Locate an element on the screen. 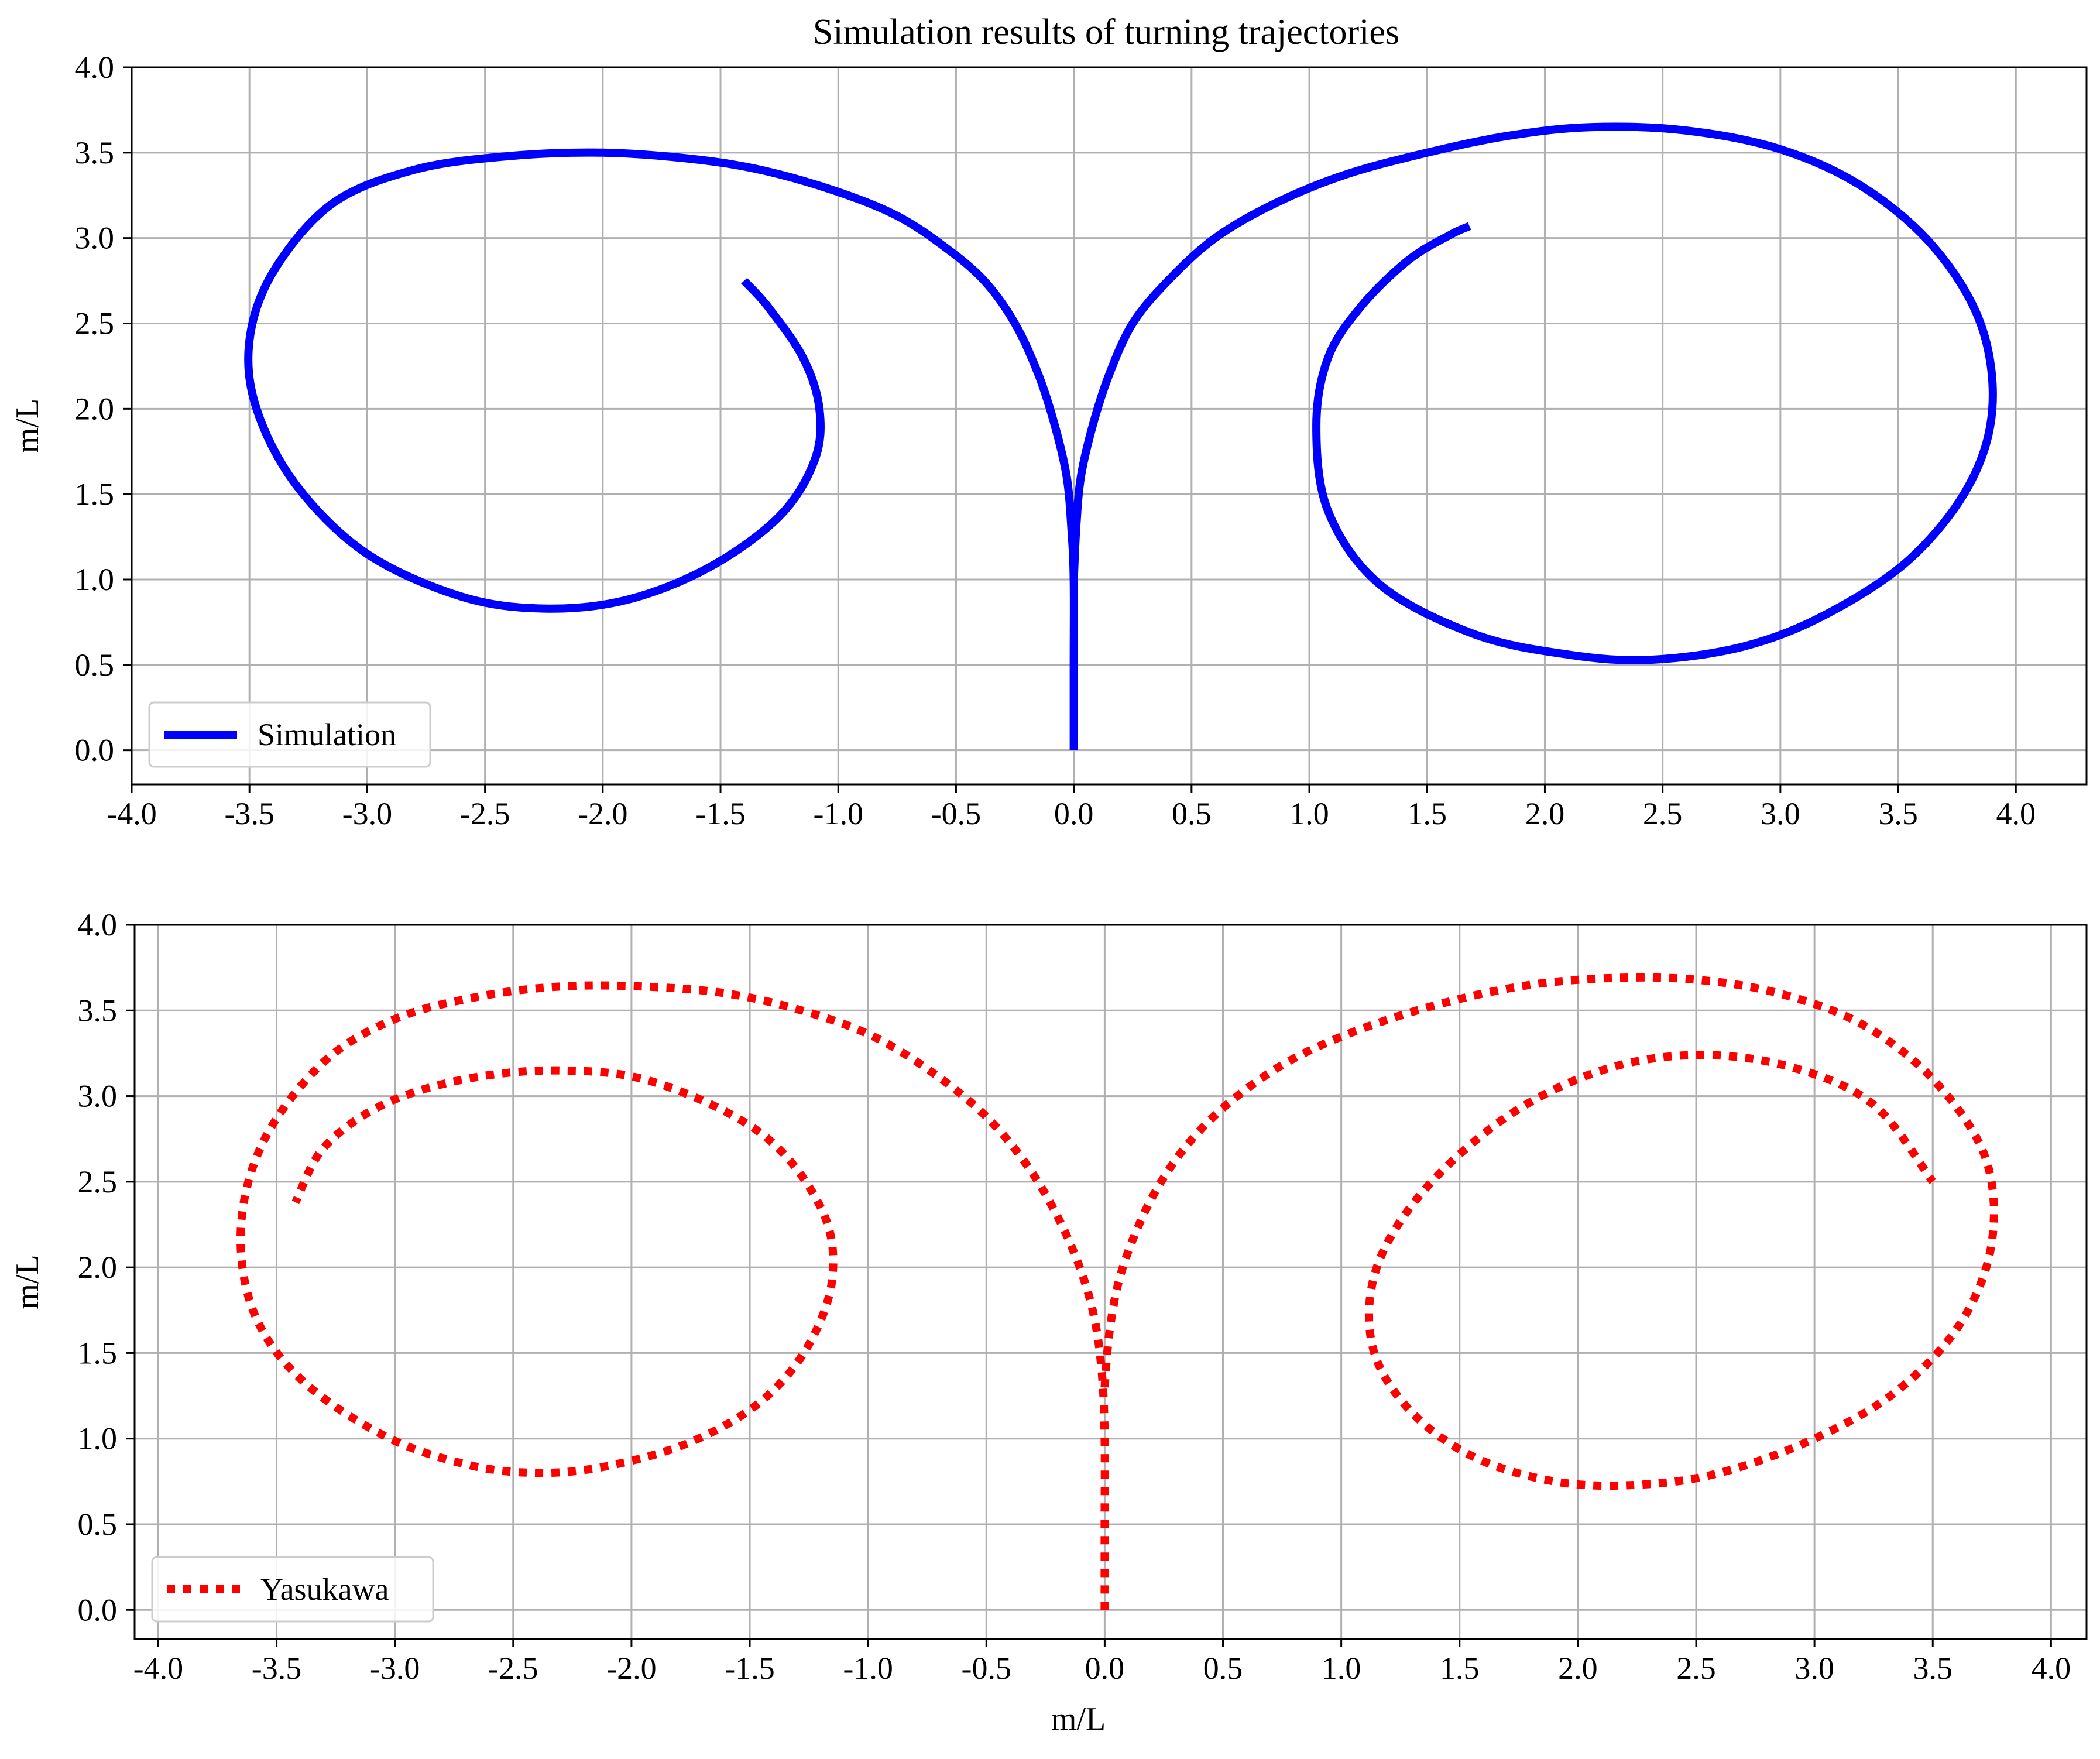 The width and height of the screenshot is (2100, 1759). legend-label: Yasukawa is located at coordinates (325, 1589).